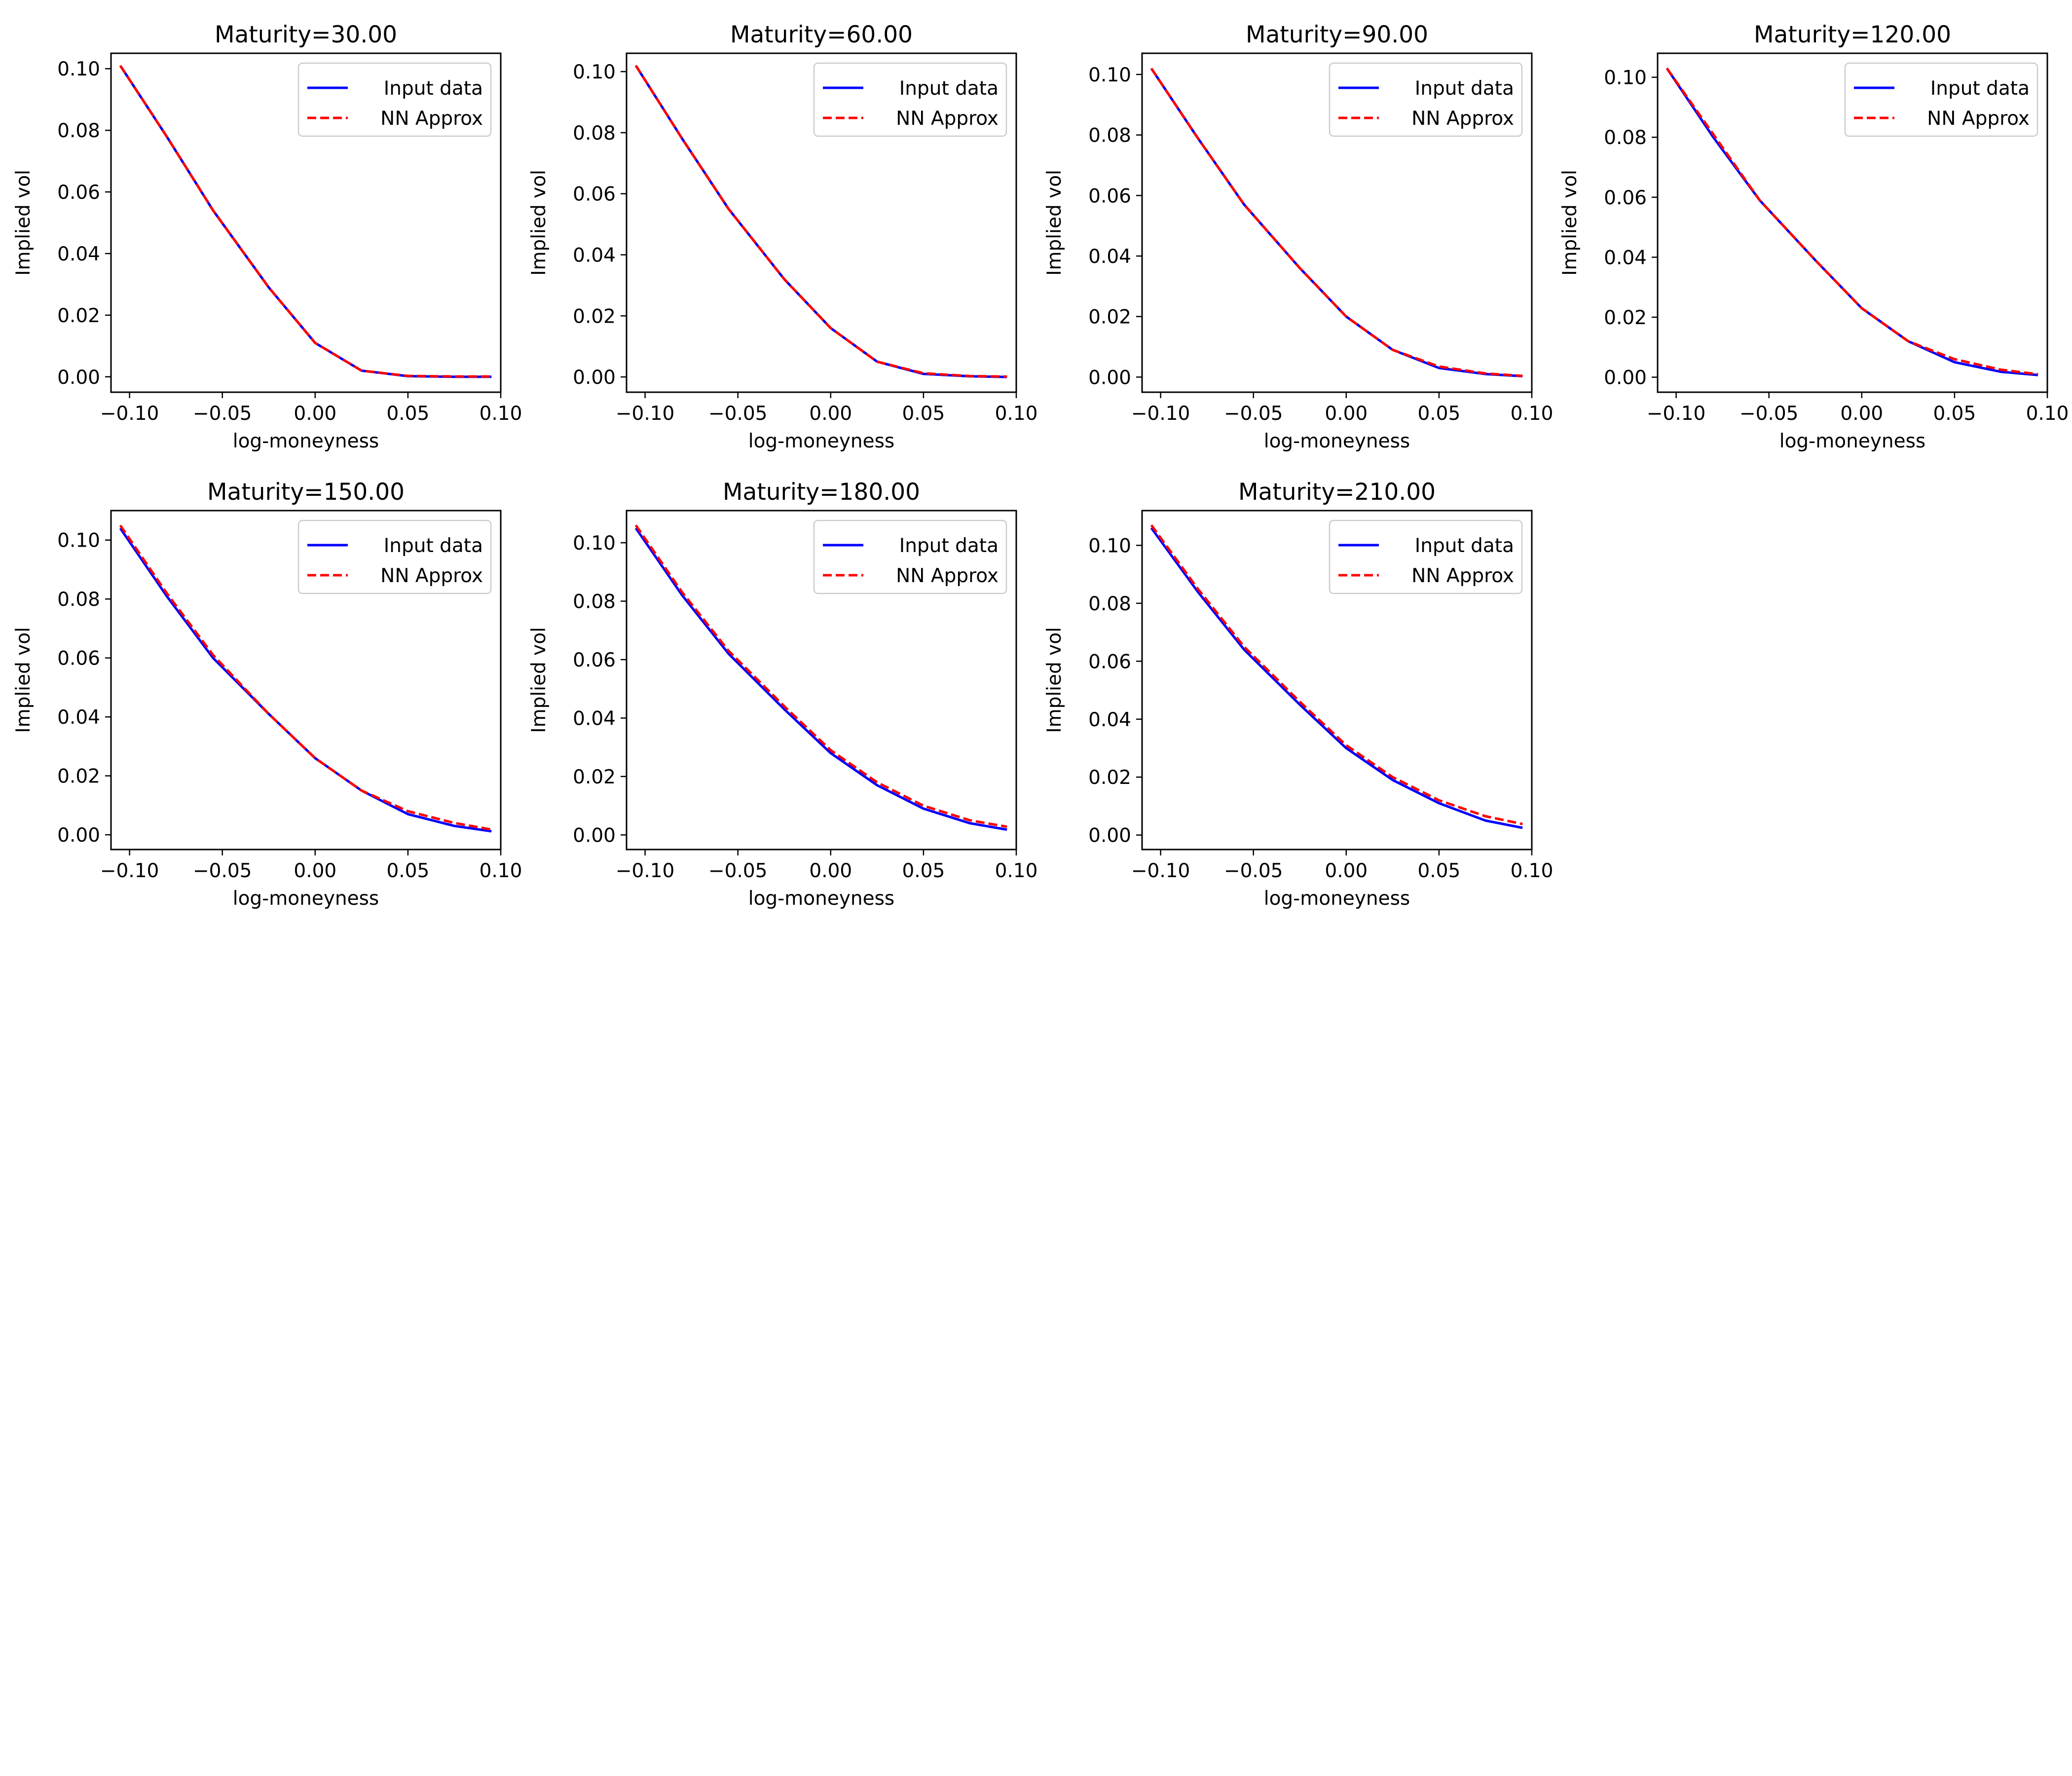 This screenshot has height=1776, width=2072. Describe the element at coordinates (822, 34) in the screenshot. I see `subplot-title: Maturity=60.00` at that location.